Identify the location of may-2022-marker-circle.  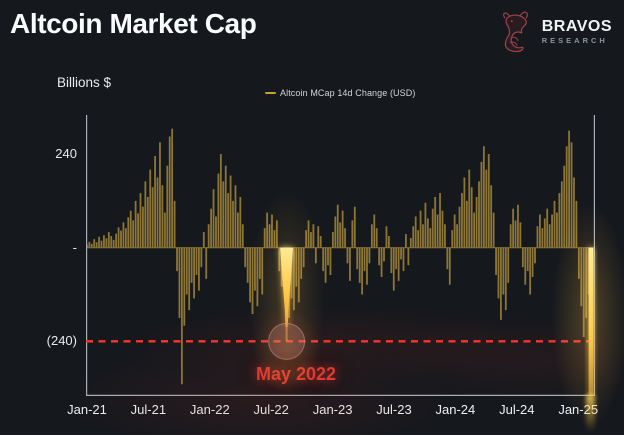
(287, 341).